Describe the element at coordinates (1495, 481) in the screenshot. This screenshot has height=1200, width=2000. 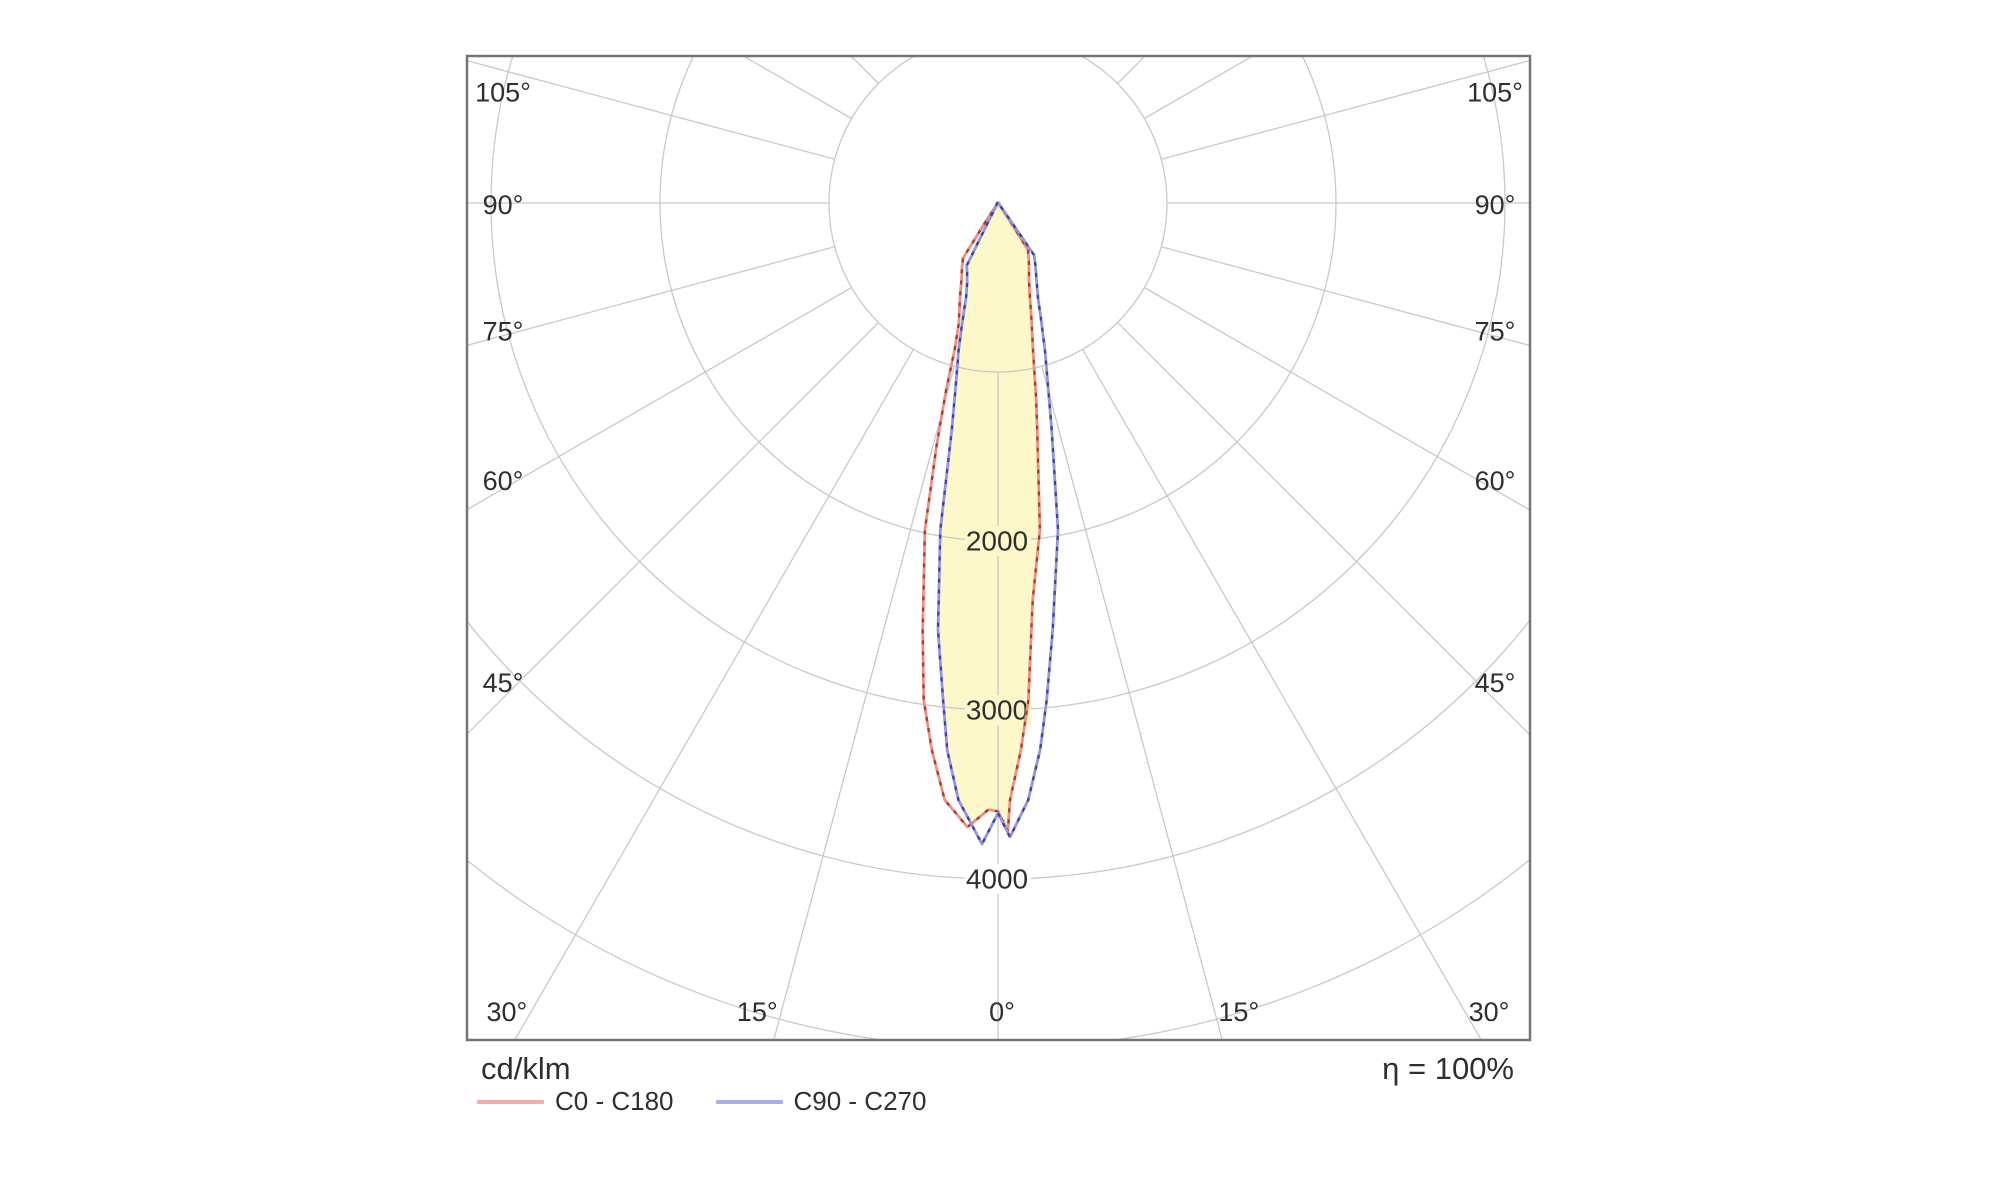
I see `angle-label-right-60: 60°` at that location.